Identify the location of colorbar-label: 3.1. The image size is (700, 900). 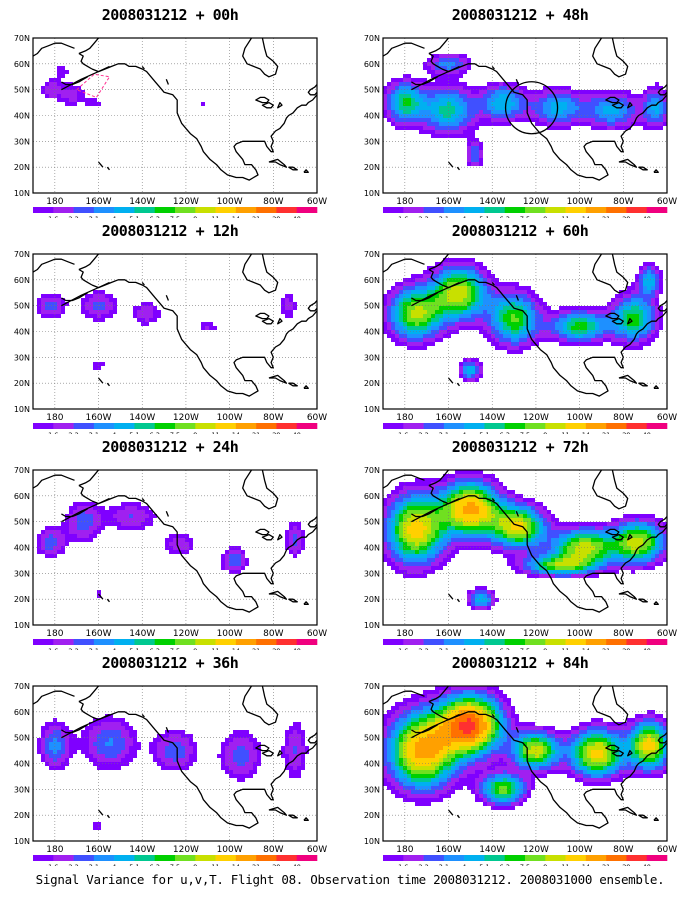
(94, 216).